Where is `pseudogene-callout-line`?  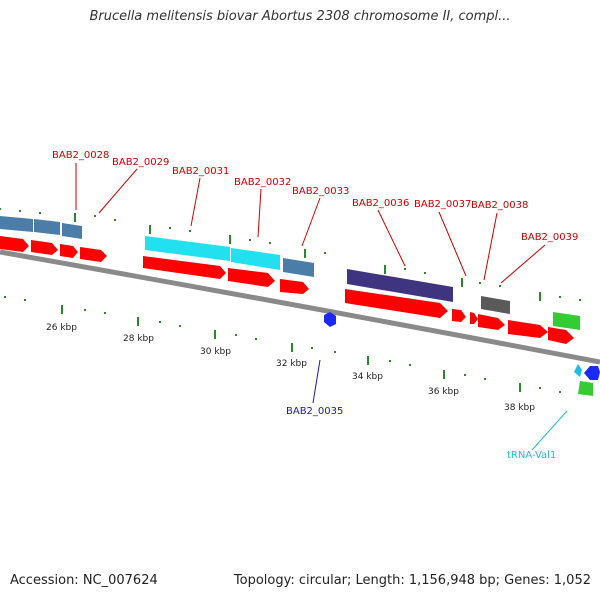 pseudogene-callout-line is located at coordinates (316, 381).